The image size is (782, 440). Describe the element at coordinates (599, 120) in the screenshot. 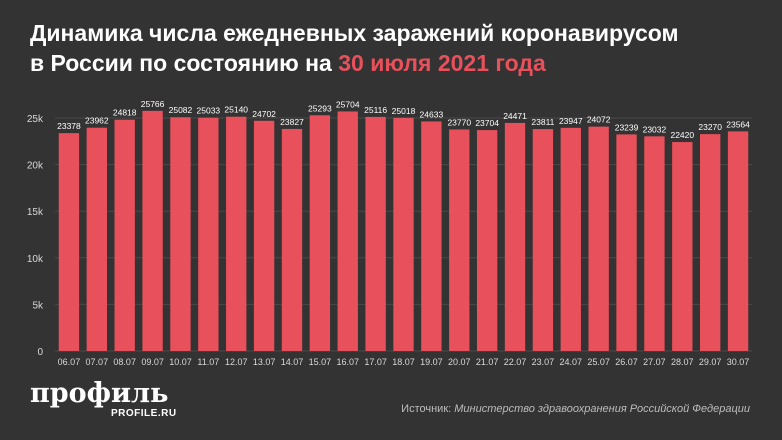

I see `data-label: 24072` at that location.